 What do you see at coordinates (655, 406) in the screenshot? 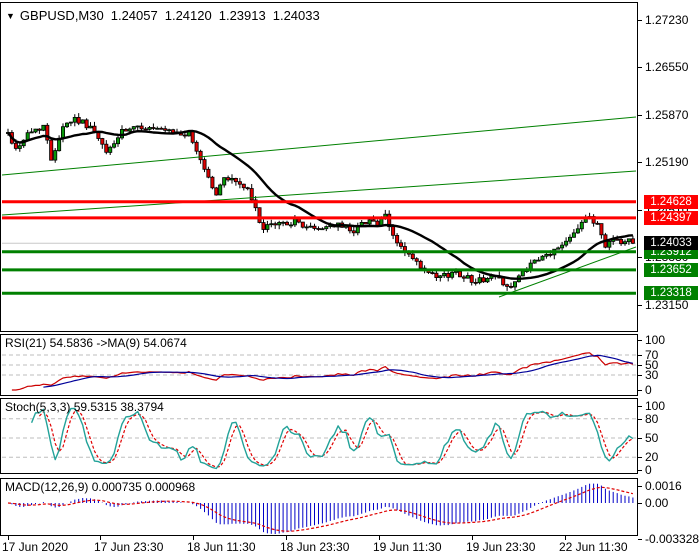
I see `stoch-axis-label: 100` at bounding box center [655, 406].